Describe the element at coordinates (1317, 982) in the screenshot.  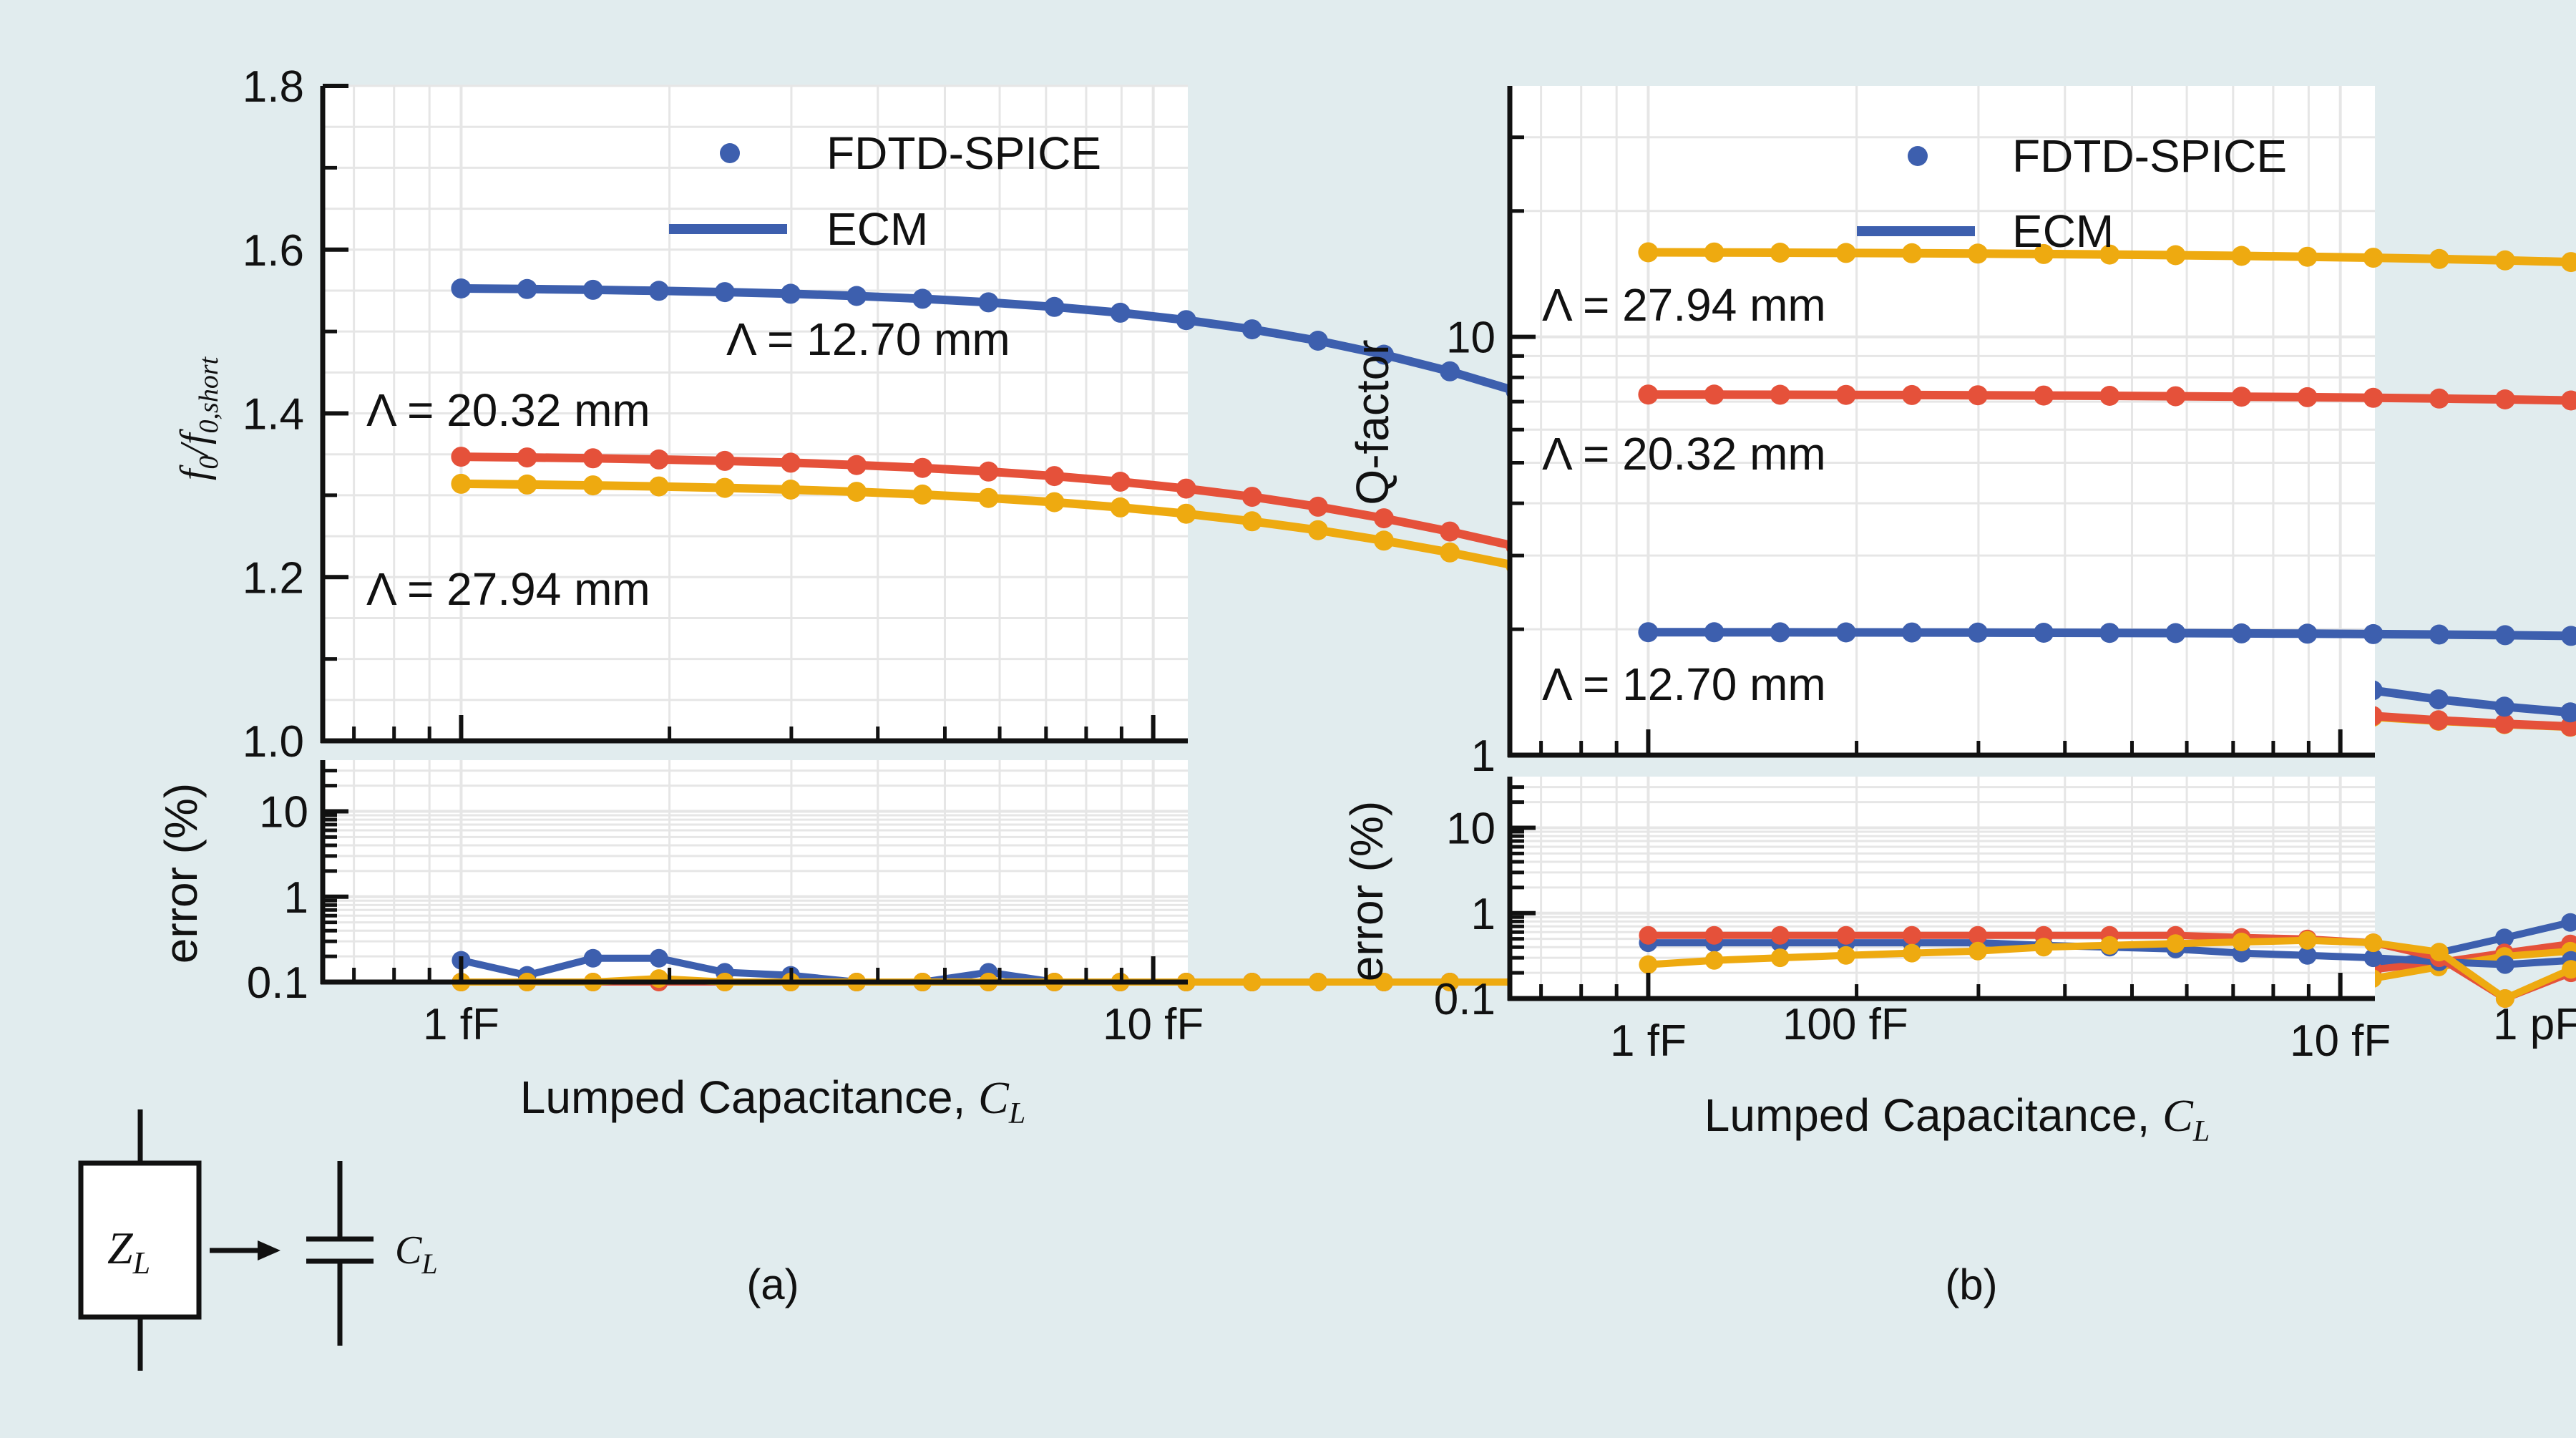
I see `panel-a-error-yellow-point` at that location.